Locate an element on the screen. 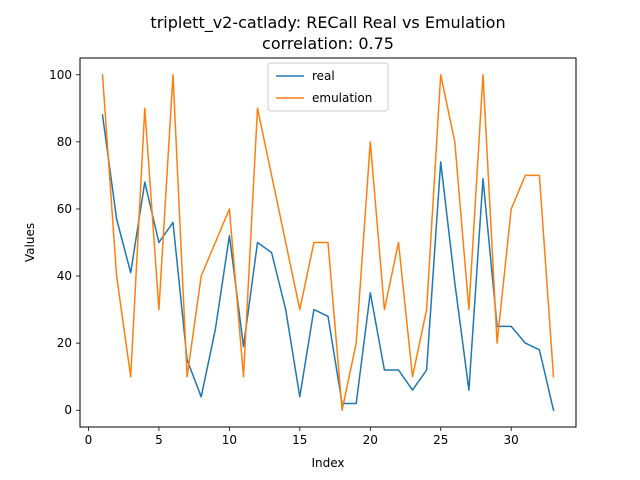 The width and height of the screenshot is (640, 480). legend: real emulation is located at coordinates (328, 87).